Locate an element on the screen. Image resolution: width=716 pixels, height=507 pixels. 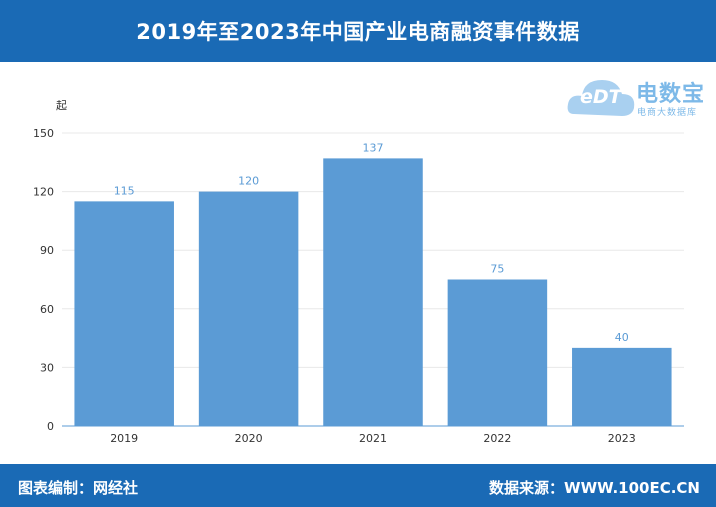
data-label-2023: 40 is located at coordinates (622, 337).